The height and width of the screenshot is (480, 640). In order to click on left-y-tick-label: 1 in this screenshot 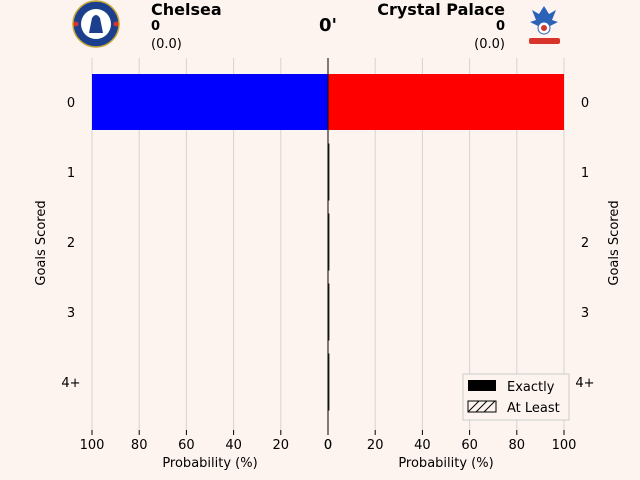, I will do `click(71, 173)`.